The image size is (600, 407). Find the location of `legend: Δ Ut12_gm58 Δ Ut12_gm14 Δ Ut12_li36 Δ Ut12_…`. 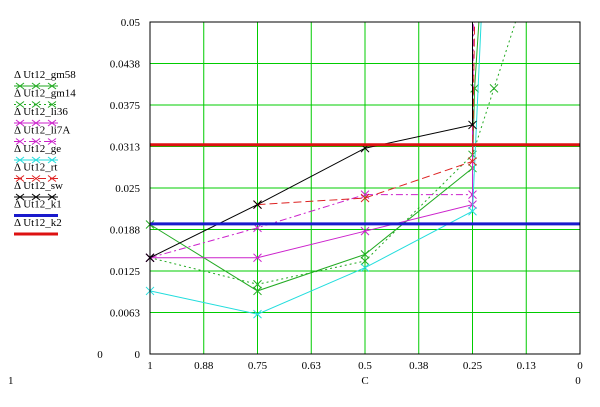

legend: Δ Ut12_gm58 Δ Ut12_gm14 Δ Ut12_li36 Δ Ut12_… is located at coordinates (45, 152).